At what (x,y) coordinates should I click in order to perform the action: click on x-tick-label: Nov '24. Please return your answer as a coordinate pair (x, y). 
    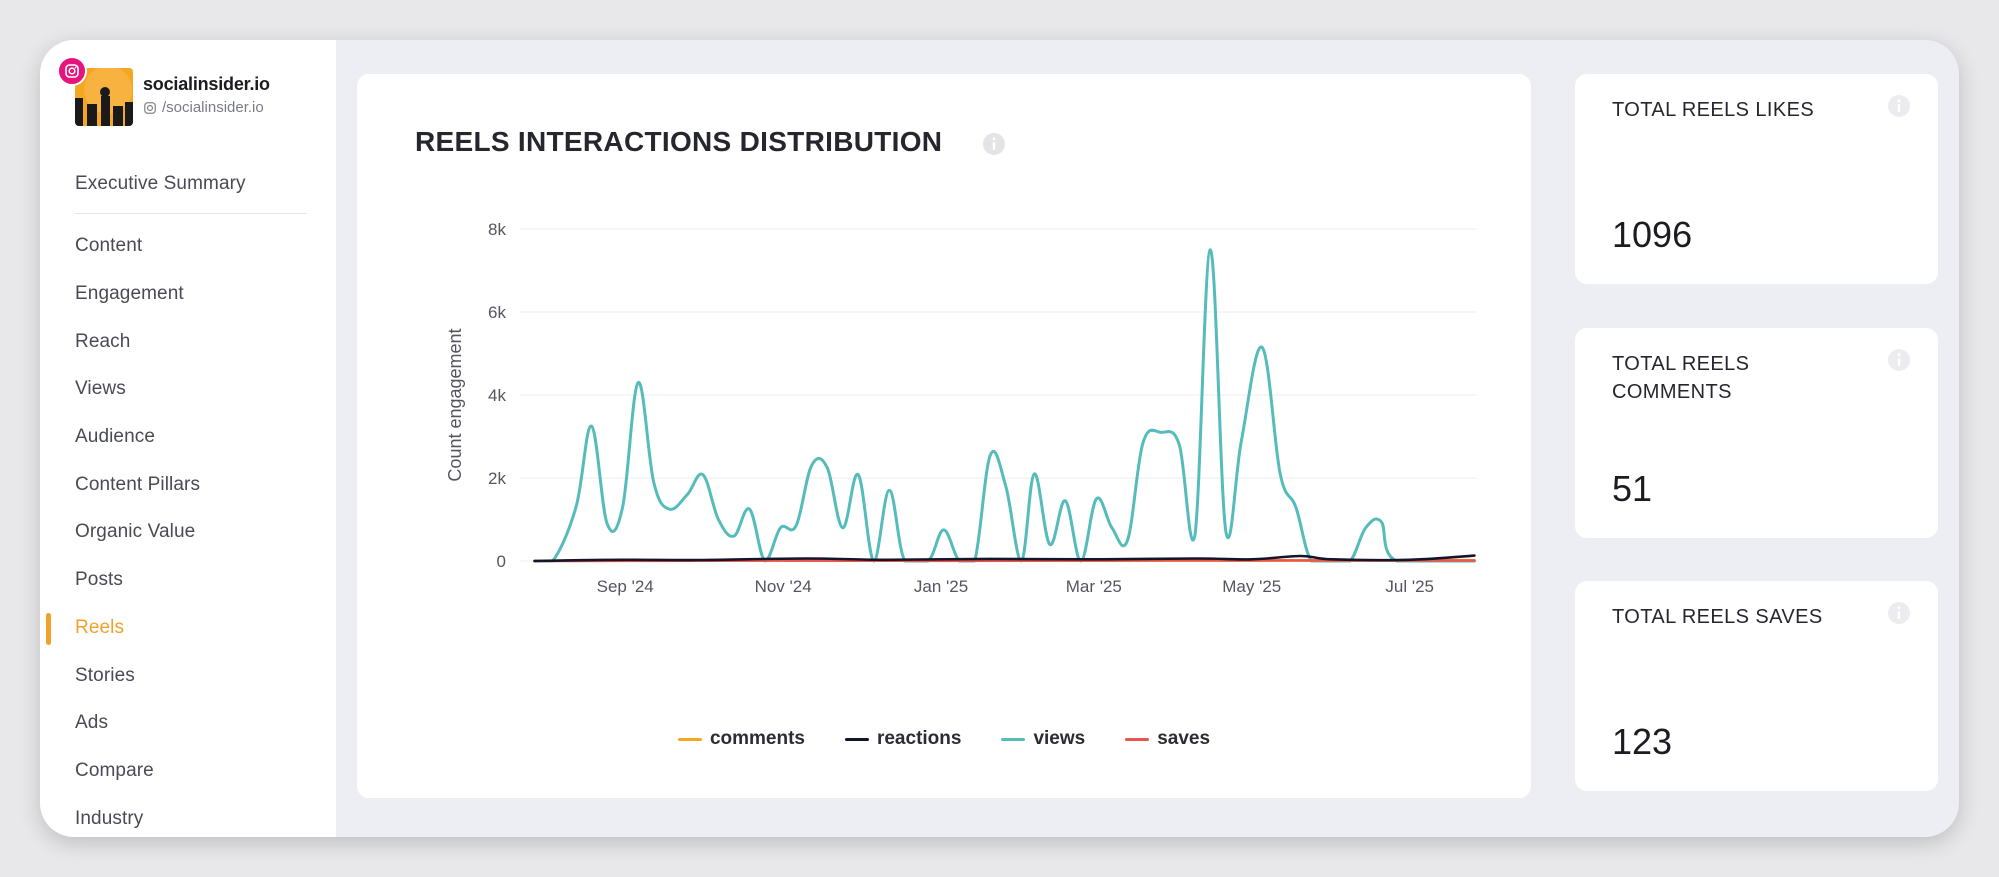
    Looking at the image, I should click on (783, 586).